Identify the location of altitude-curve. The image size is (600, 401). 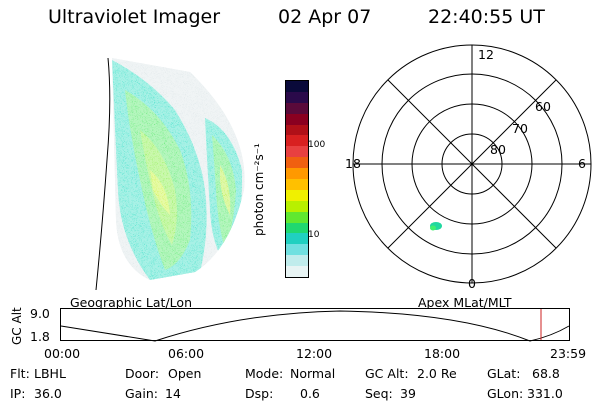
(315, 326).